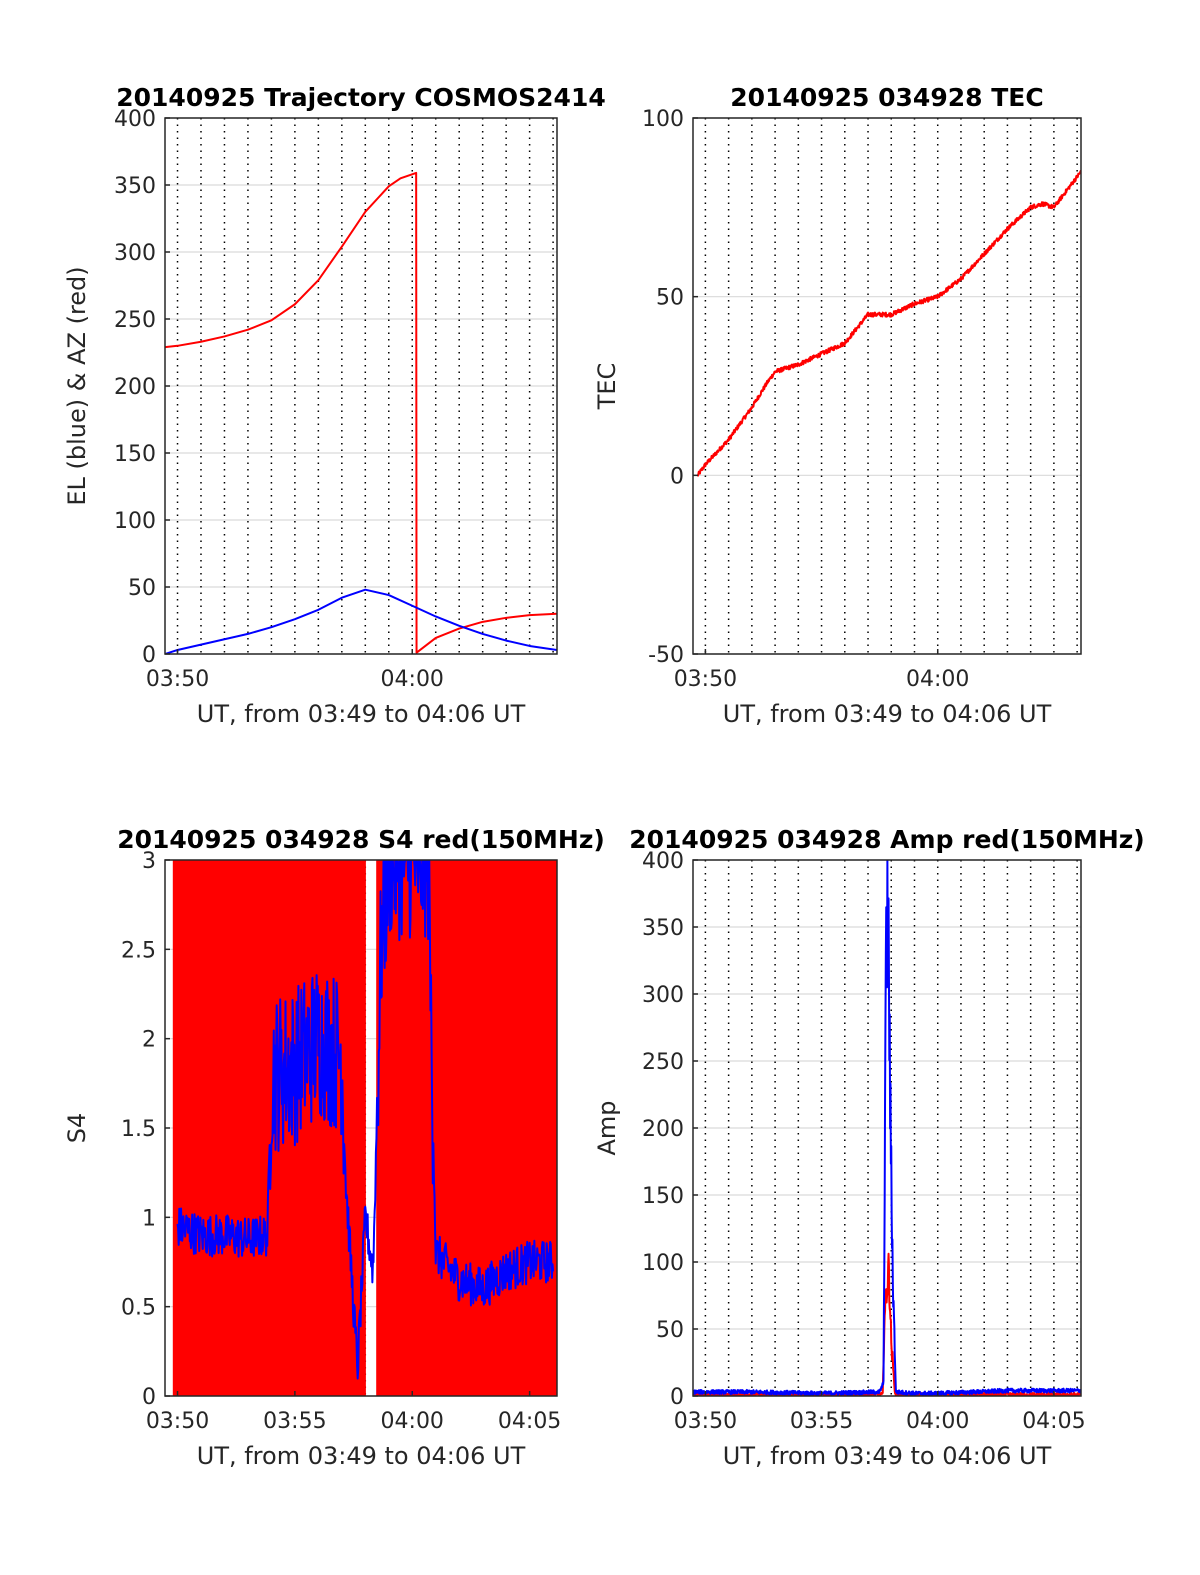 This screenshot has width=1200, height=1575. I want to click on y-tick-label: 2, so click(149, 1040).